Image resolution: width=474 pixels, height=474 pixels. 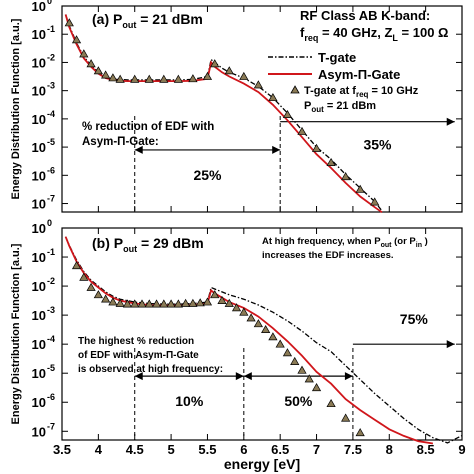 I want to click on panel-b-region-label-2: 50%, so click(x=298, y=401).